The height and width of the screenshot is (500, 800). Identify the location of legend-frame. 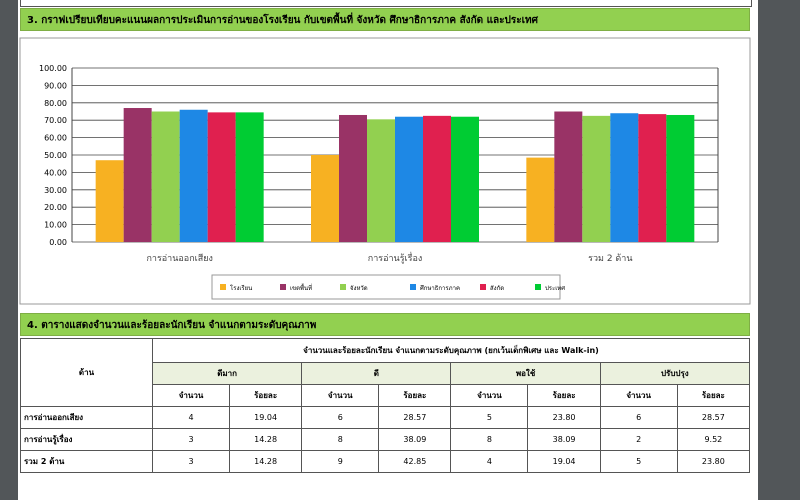
(386, 287).